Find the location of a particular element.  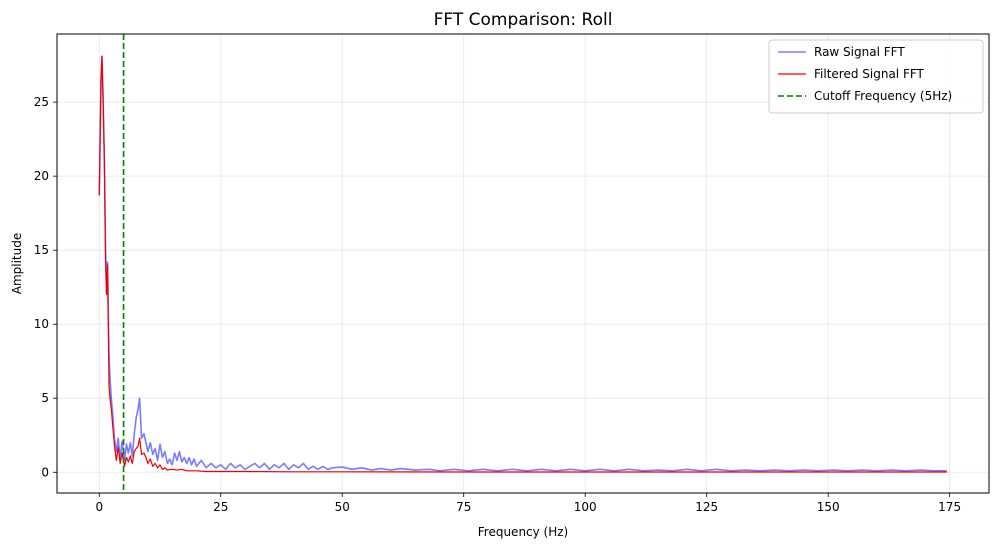

legend-box is located at coordinates (876, 76).